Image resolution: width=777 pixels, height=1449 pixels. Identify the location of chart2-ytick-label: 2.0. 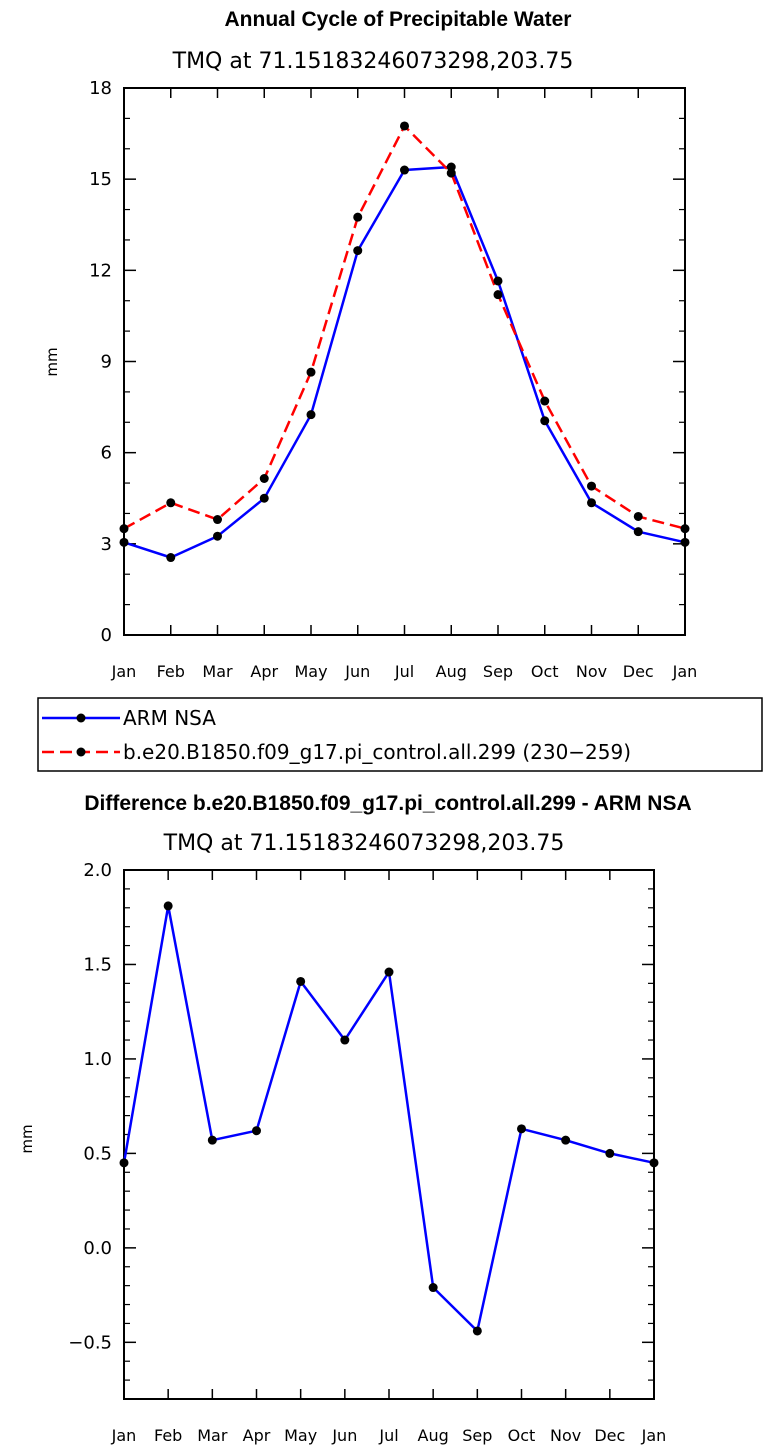
(97, 870).